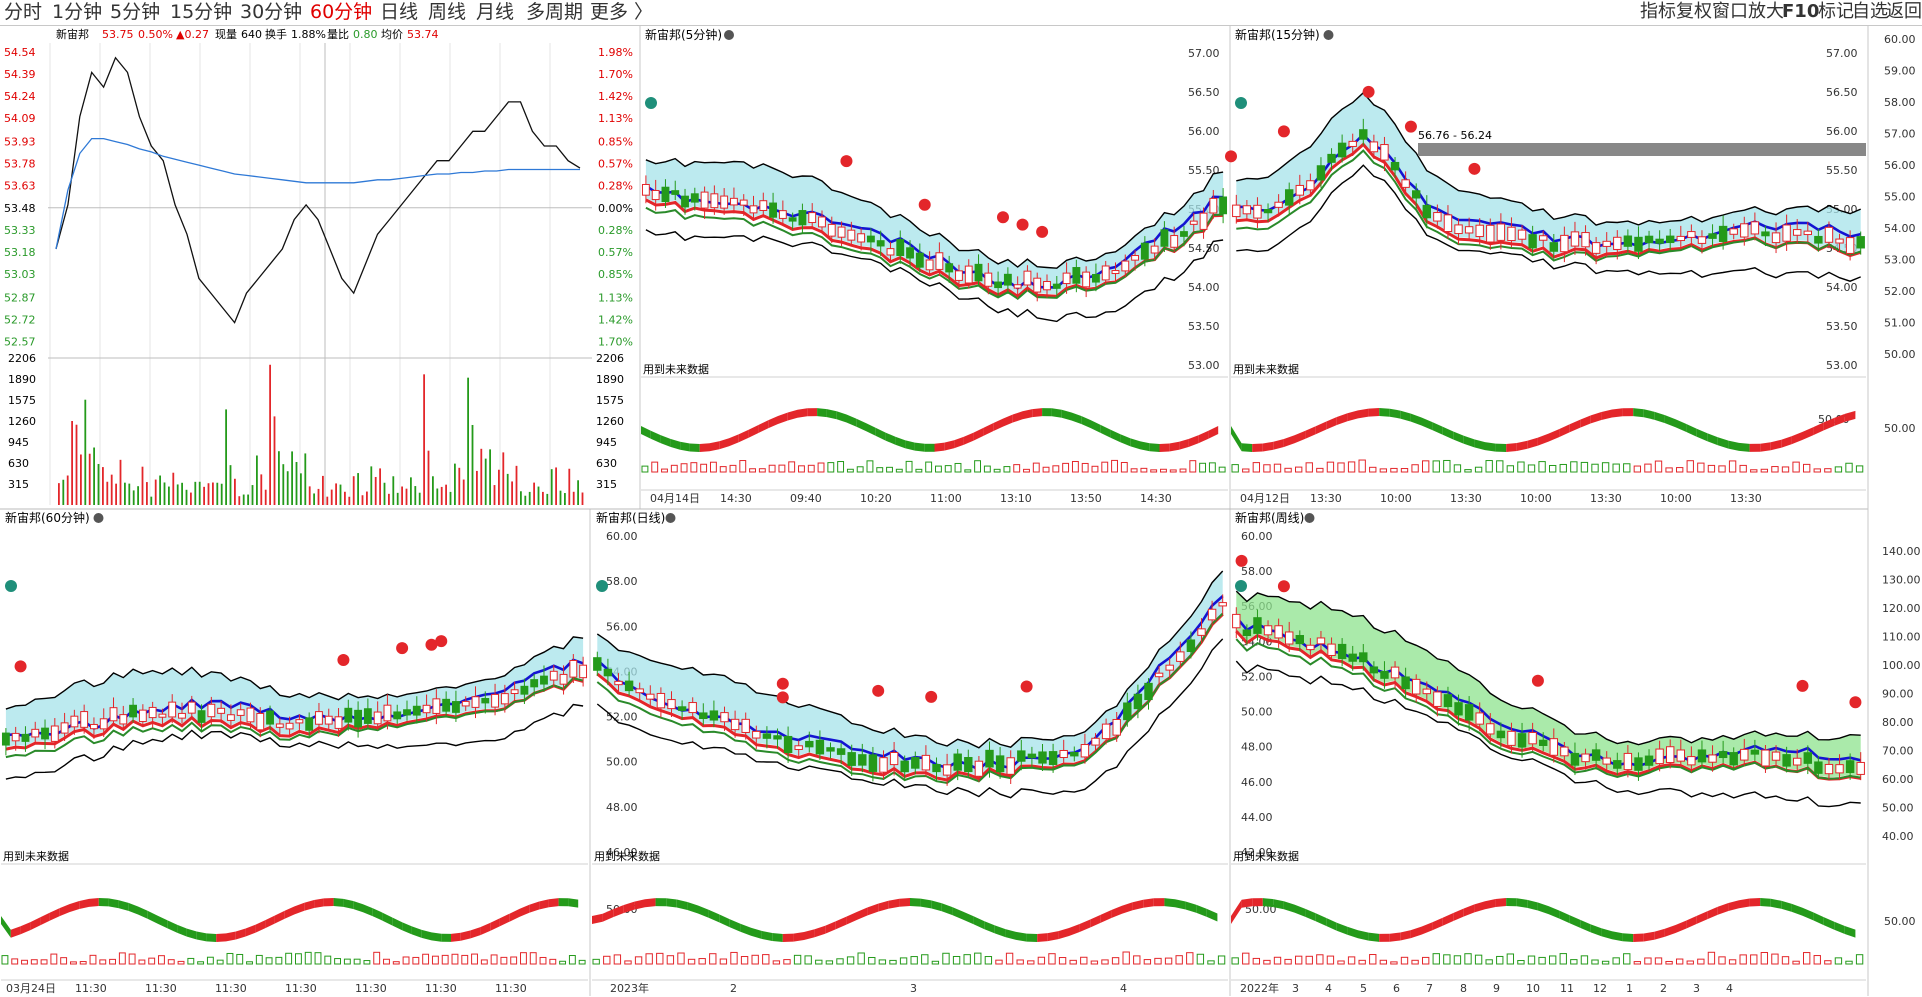 This screenshot has height=997, width=1922. Describe the element at coordinates (615, 186) in the screenshot. I see `pct-tick-label: 0.28%` at that location.